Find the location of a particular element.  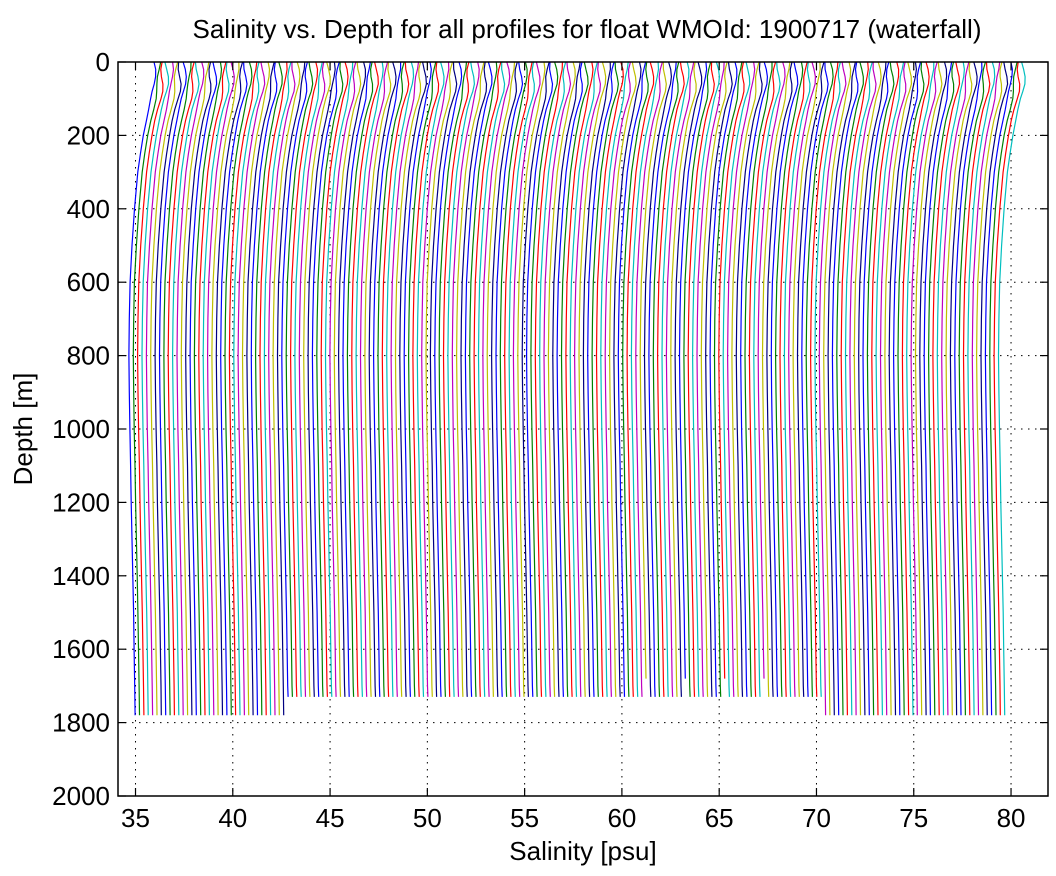

x-tick-label: 75 is located at coordinates (913, 818).